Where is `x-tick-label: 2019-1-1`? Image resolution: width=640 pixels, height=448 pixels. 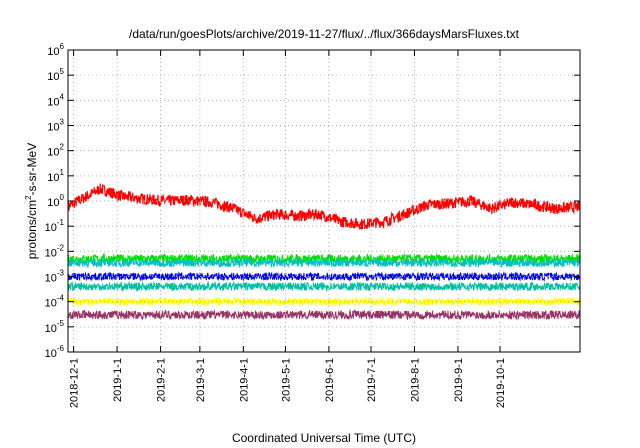
x-tick-label: 2019-1-1 is located at coordinates (118, 380).